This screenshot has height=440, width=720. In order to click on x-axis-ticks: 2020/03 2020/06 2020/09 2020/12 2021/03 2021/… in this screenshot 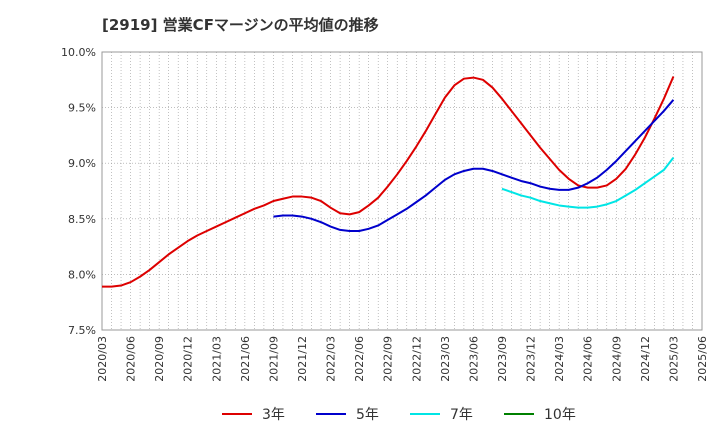, I will do `click(402, 359)`.